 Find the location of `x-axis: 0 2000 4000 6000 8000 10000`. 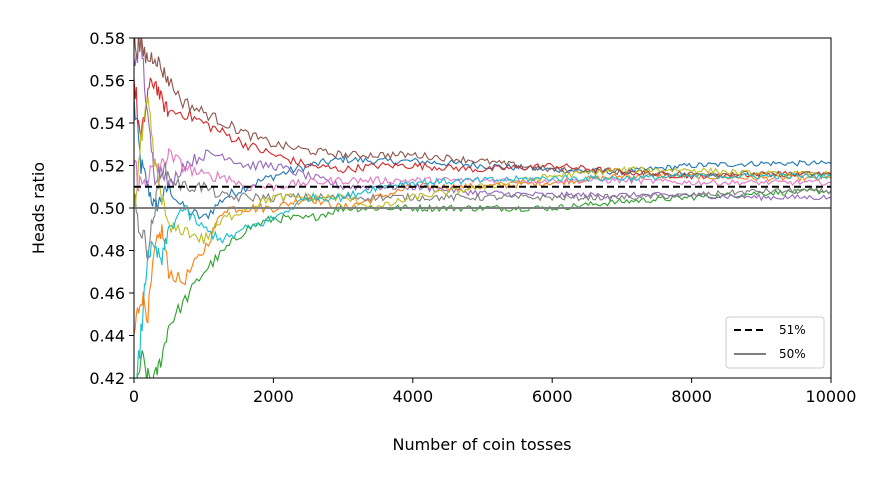

x-axis: 0 2000 4000 6000 8000 10000 is located at coordinates (493, 392).